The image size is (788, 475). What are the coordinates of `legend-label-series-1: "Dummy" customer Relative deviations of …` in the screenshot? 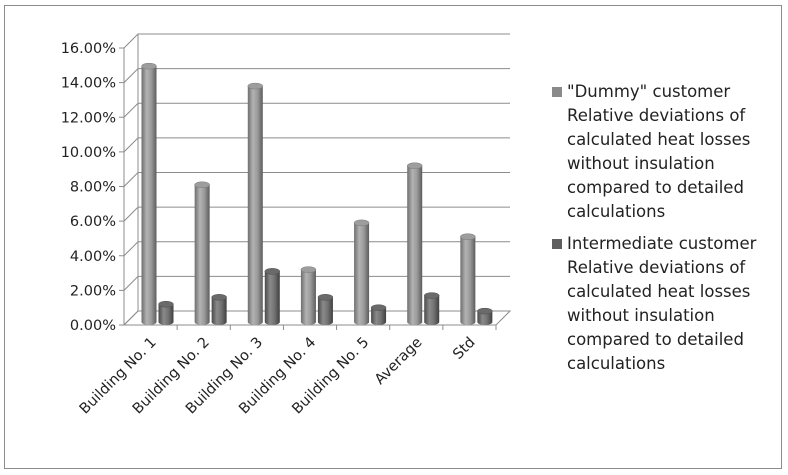 It's located at (673, 152).